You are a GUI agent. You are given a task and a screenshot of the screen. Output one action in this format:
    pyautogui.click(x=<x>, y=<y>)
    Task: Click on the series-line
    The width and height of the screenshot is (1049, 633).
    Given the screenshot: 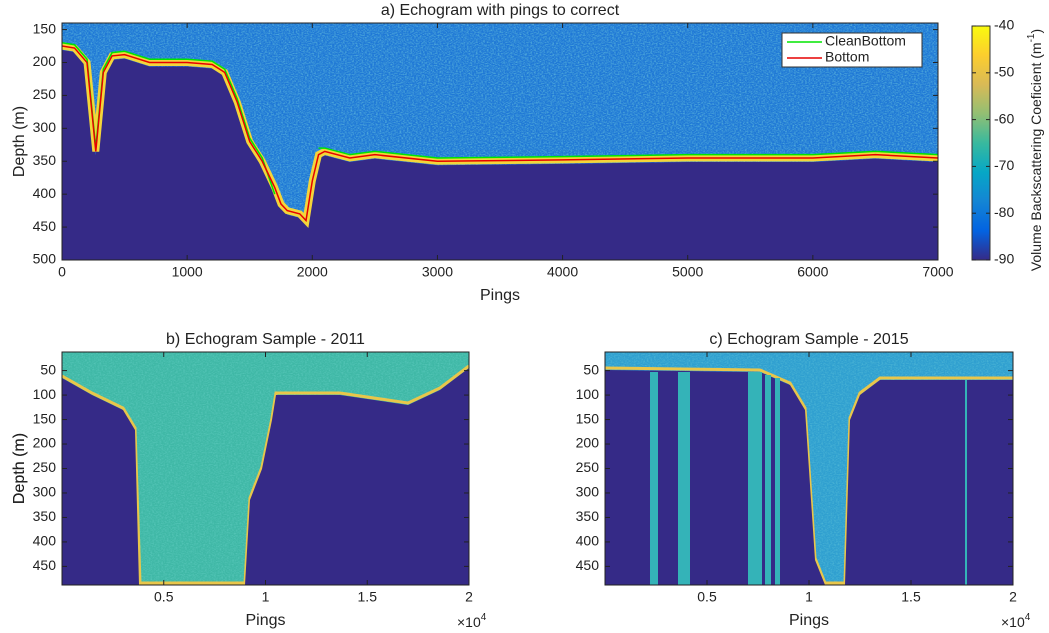 What is the action you would take?
    pyautogui.click(x=628, y=153)
    